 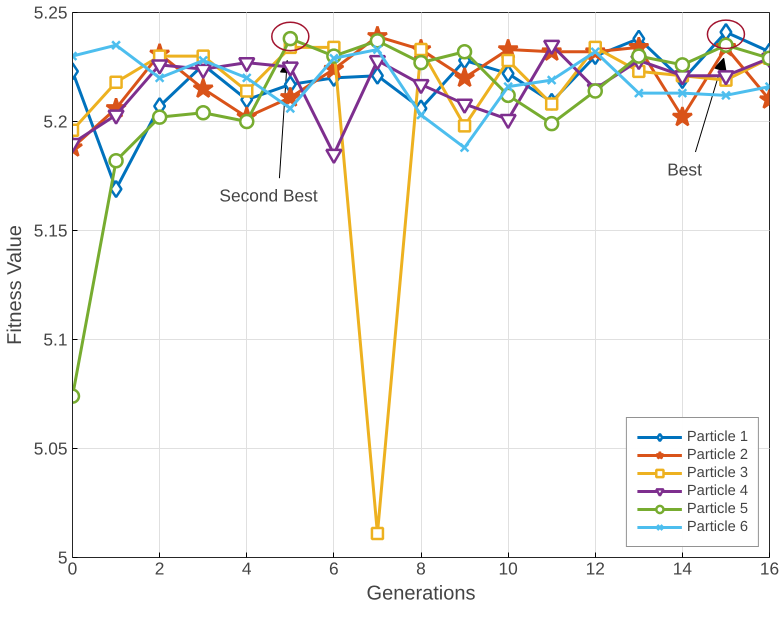 What do you see at coordinates (682, 568) in the screenshot?
I see `x-tick-label: 14` at bounding box center [682, 568].